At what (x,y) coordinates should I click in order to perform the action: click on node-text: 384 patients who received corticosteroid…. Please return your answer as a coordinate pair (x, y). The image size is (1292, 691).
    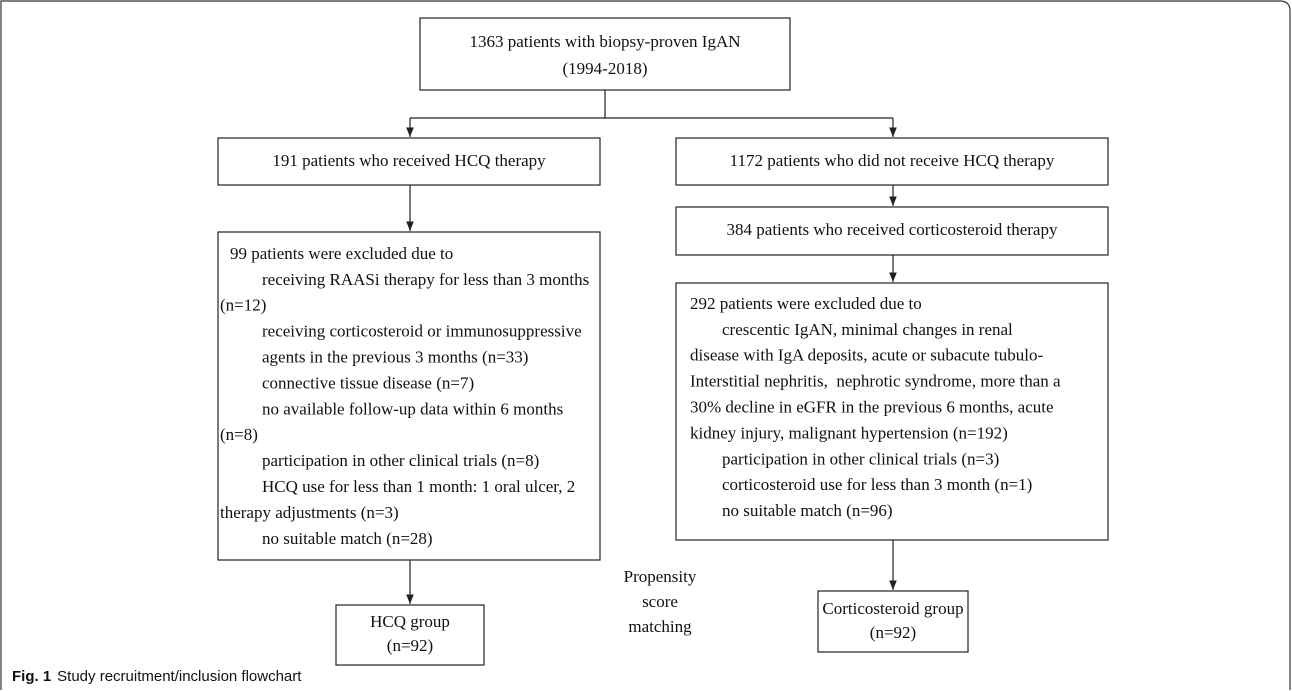
    Looking at the image, I should click on (892, 229).